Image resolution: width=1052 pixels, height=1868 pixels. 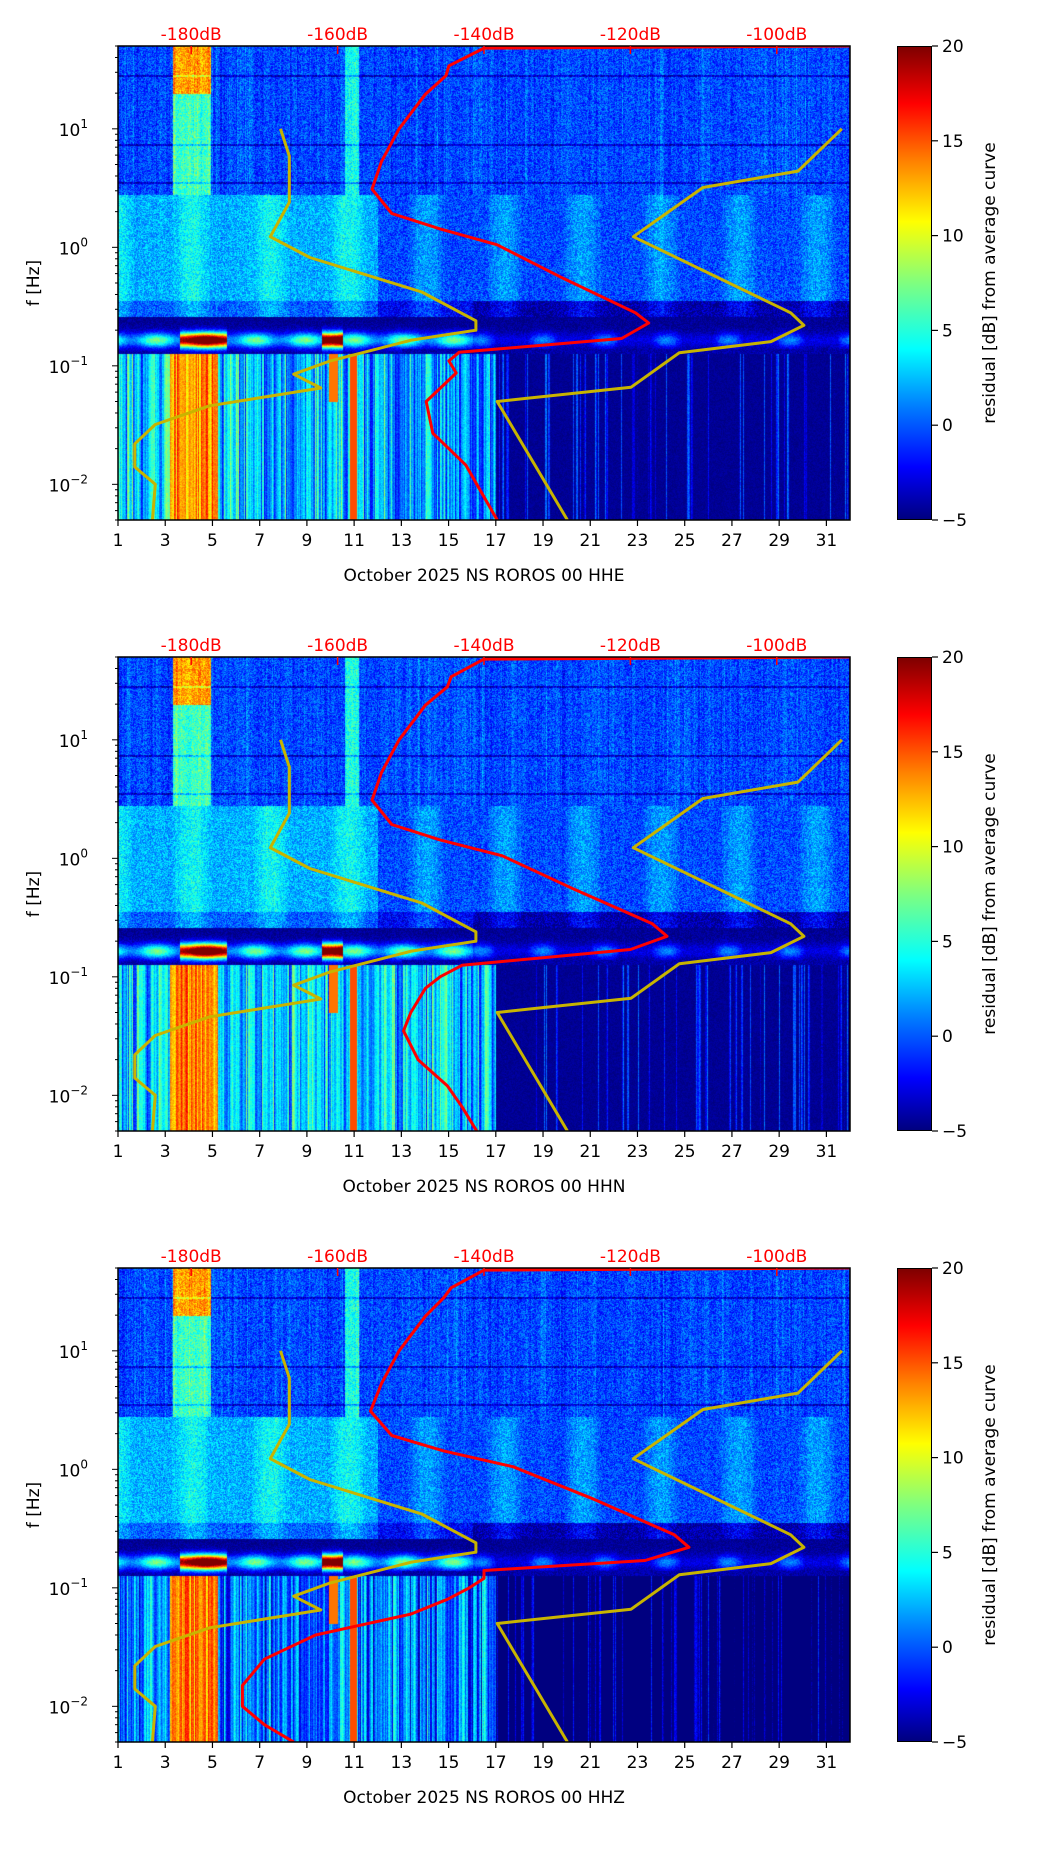 I want to click on x-tick-label: 31, so click(x=827, y=1152).